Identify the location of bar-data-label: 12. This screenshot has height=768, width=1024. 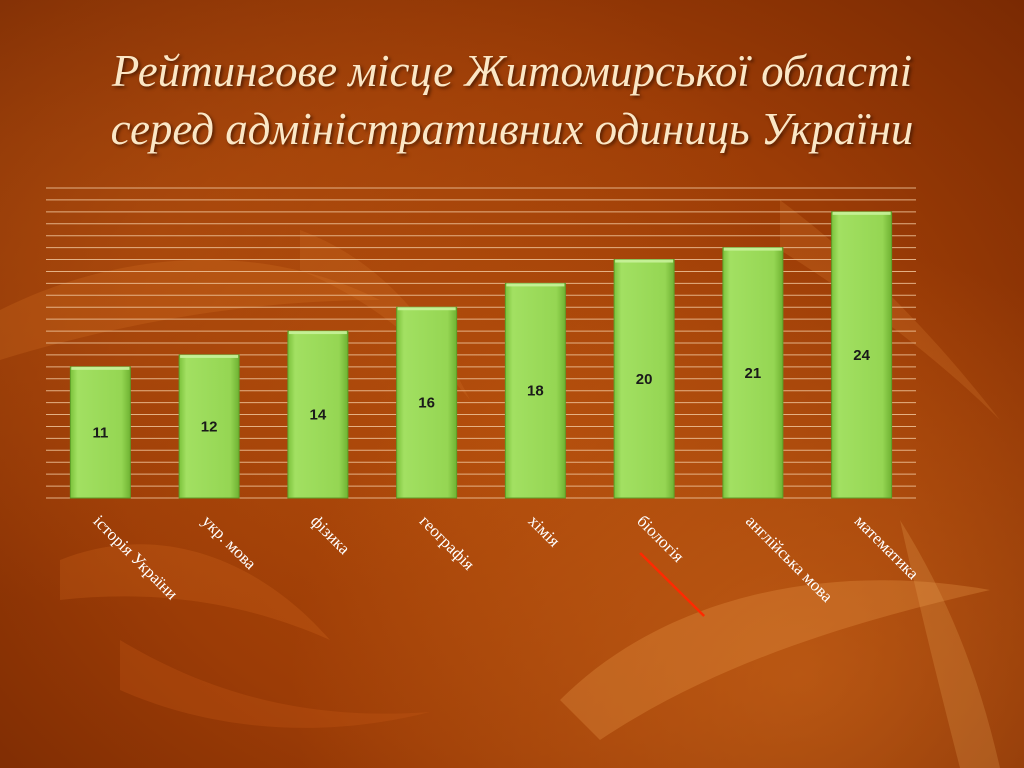
(209, 426).